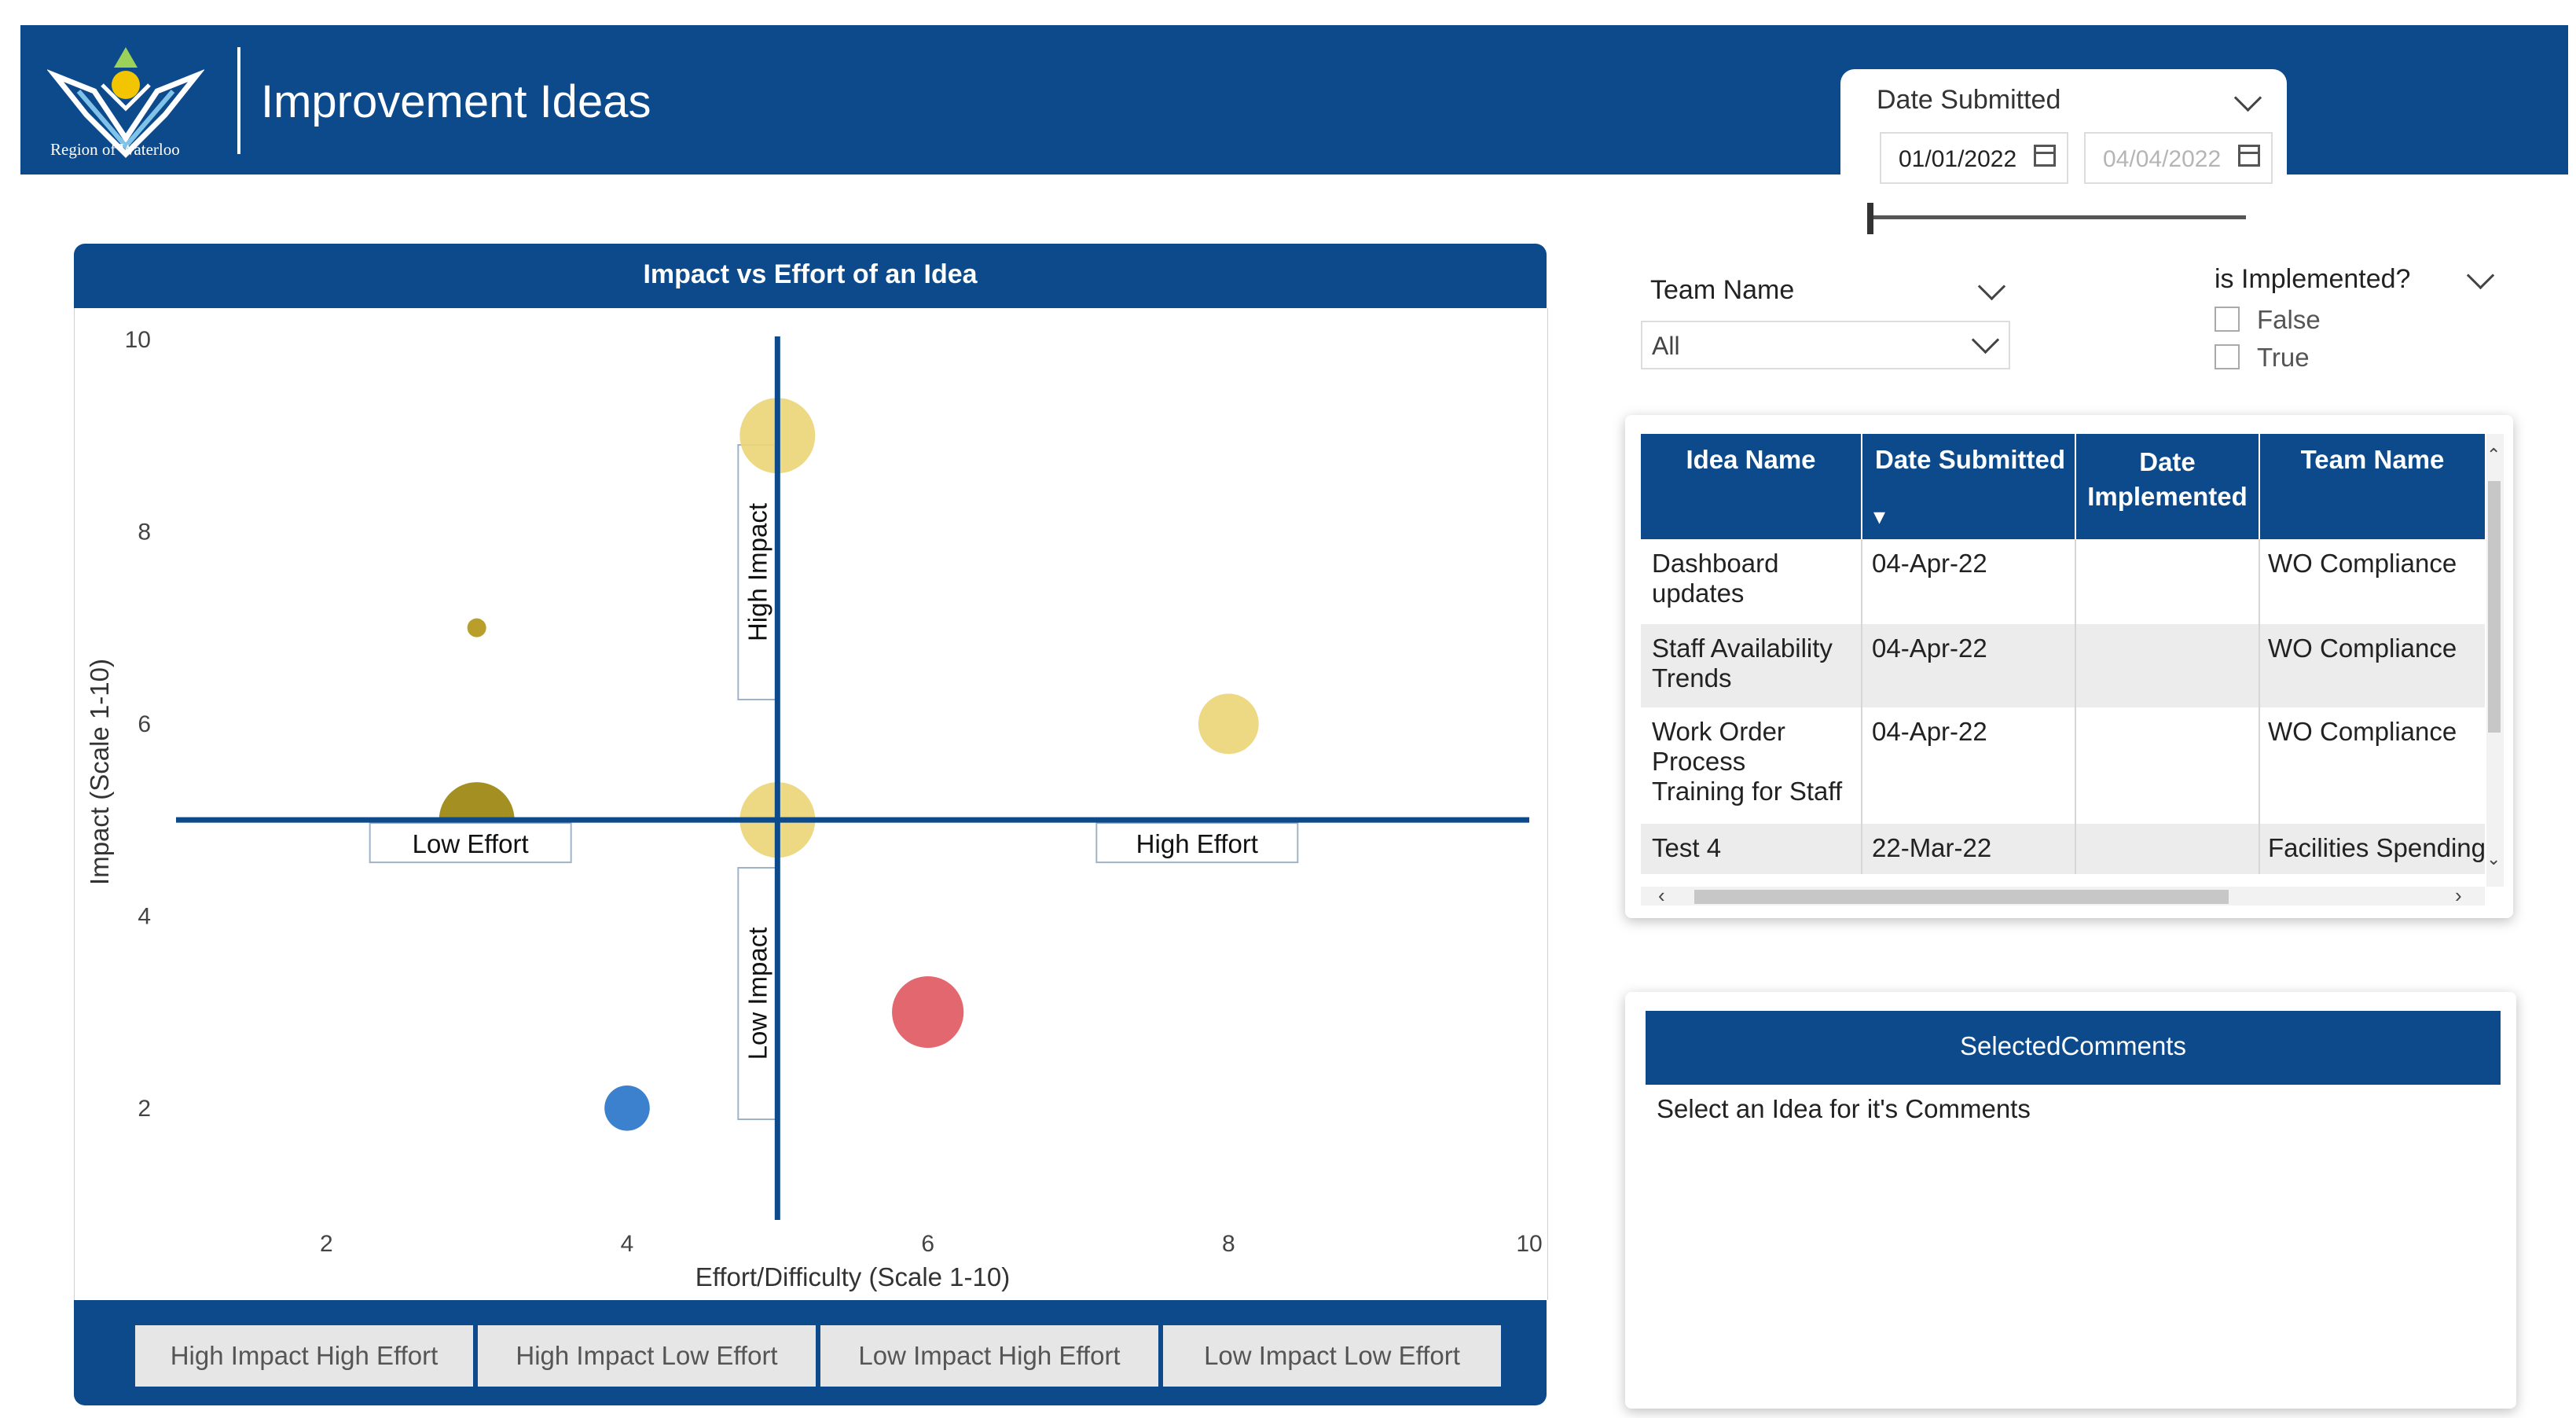  Describe the element at coordinates (1970, 459) in the screenshot. I see `col-date-submitted: Date Submitted` at that location.